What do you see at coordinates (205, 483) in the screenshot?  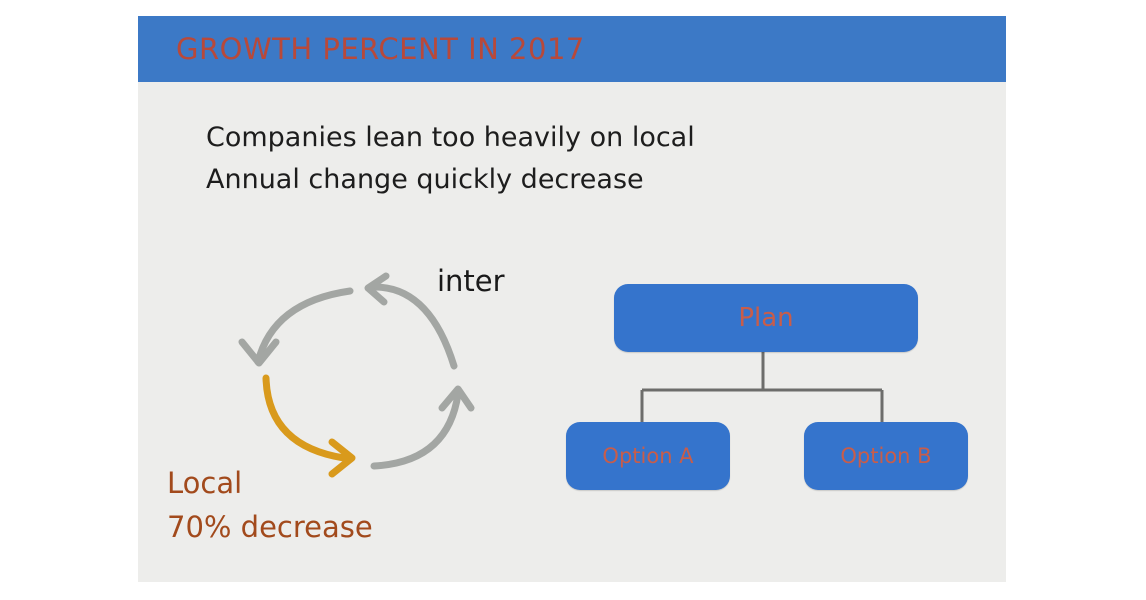 I see `cycle-label-local: Local` at bounding box center [205, 483].